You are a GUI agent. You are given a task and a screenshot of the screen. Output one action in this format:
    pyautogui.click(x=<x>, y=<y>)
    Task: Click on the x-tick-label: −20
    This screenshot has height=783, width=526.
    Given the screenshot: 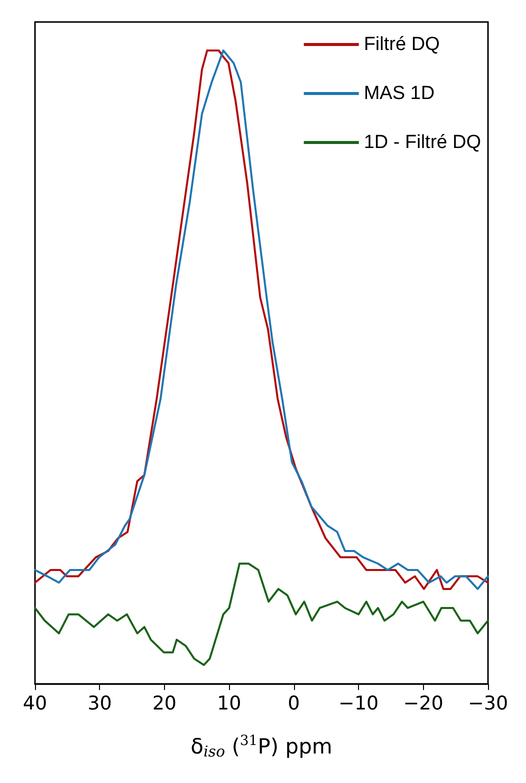 What is the action you would take?
    pyautogui.click(x=423, y=703)
    